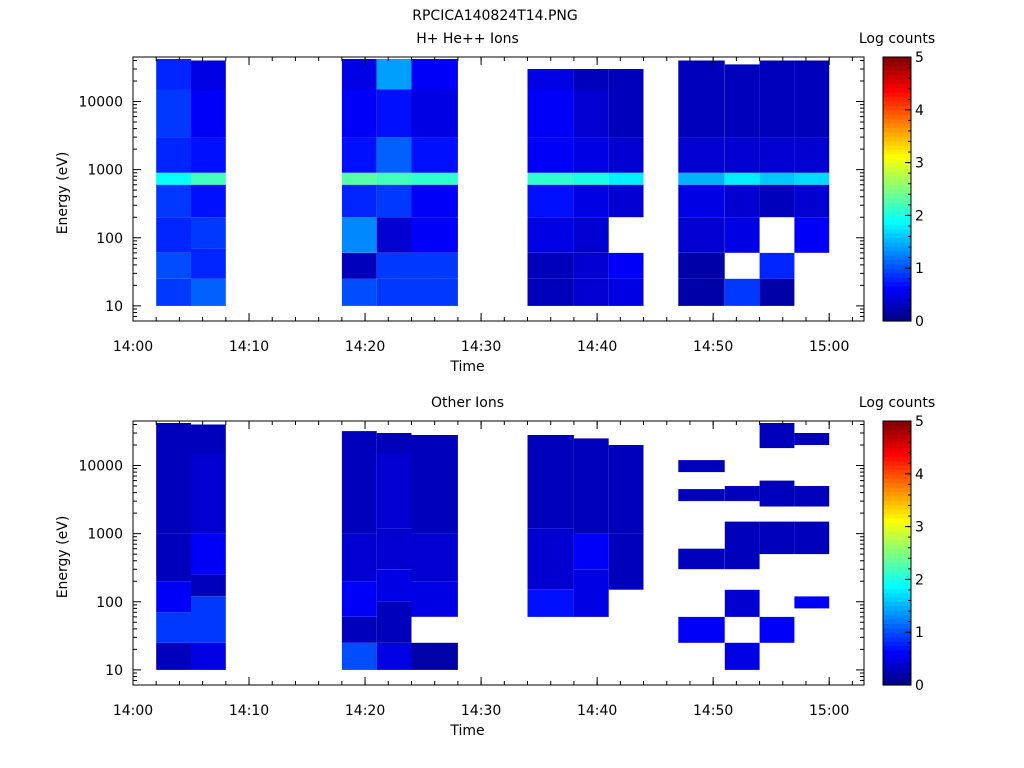 The height and width of the screenshot is (768, 1024). I want to click on colorbar-tick-label: 5, so click(919, 58).